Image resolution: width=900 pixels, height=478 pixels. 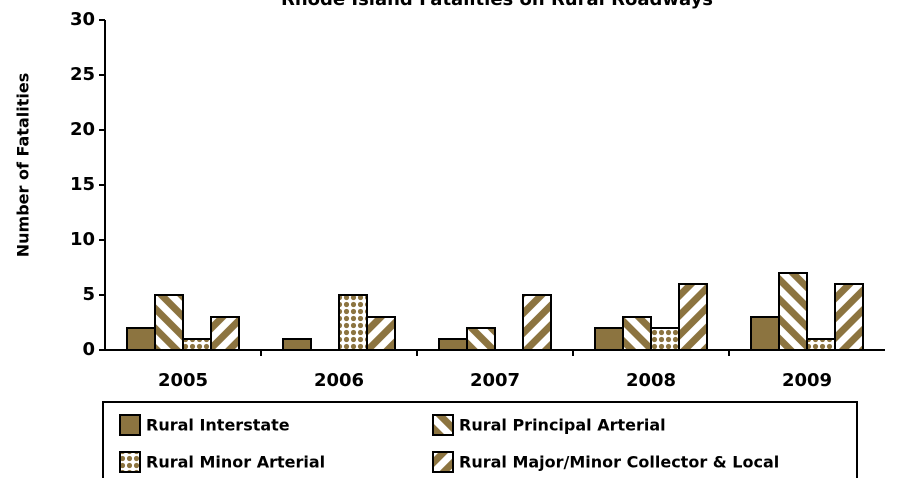 I want to click on y-tick-label: 30, so click(x=82, y=19).